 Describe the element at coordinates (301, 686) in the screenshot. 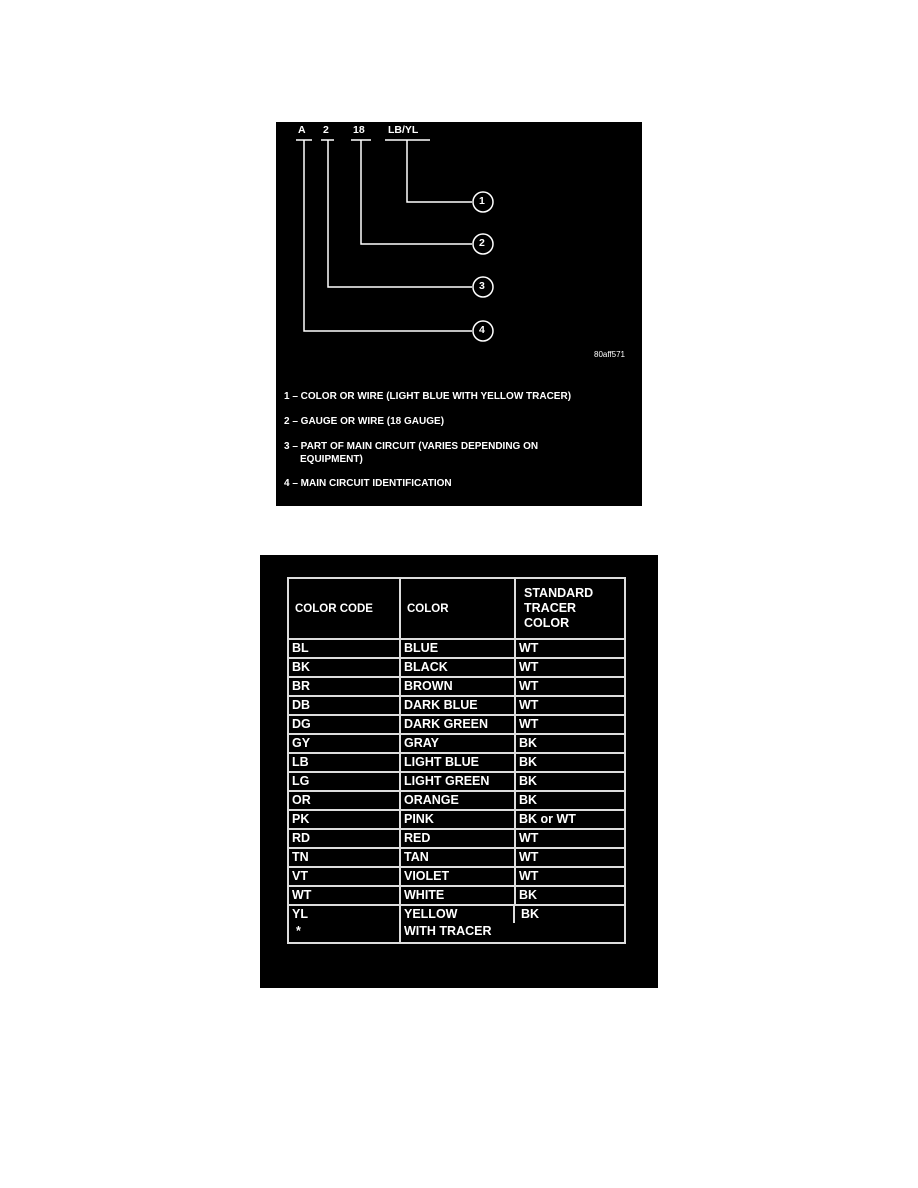

I see `cell-code-text: BR` at that location.